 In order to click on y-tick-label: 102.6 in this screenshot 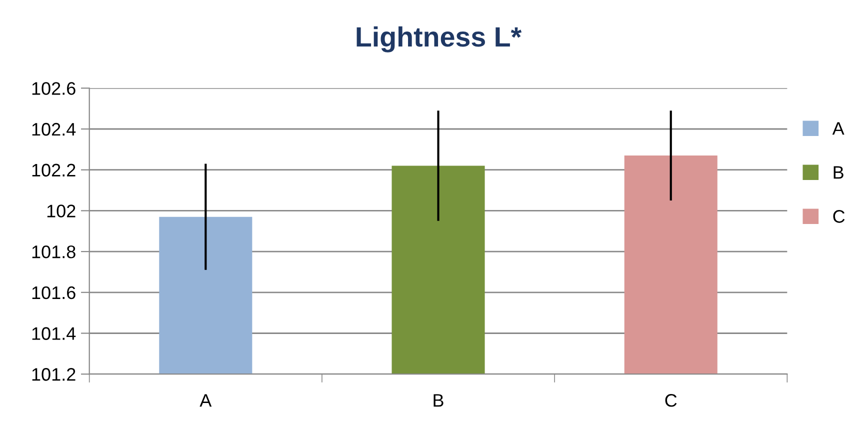, I will do `click(54, 88)`.